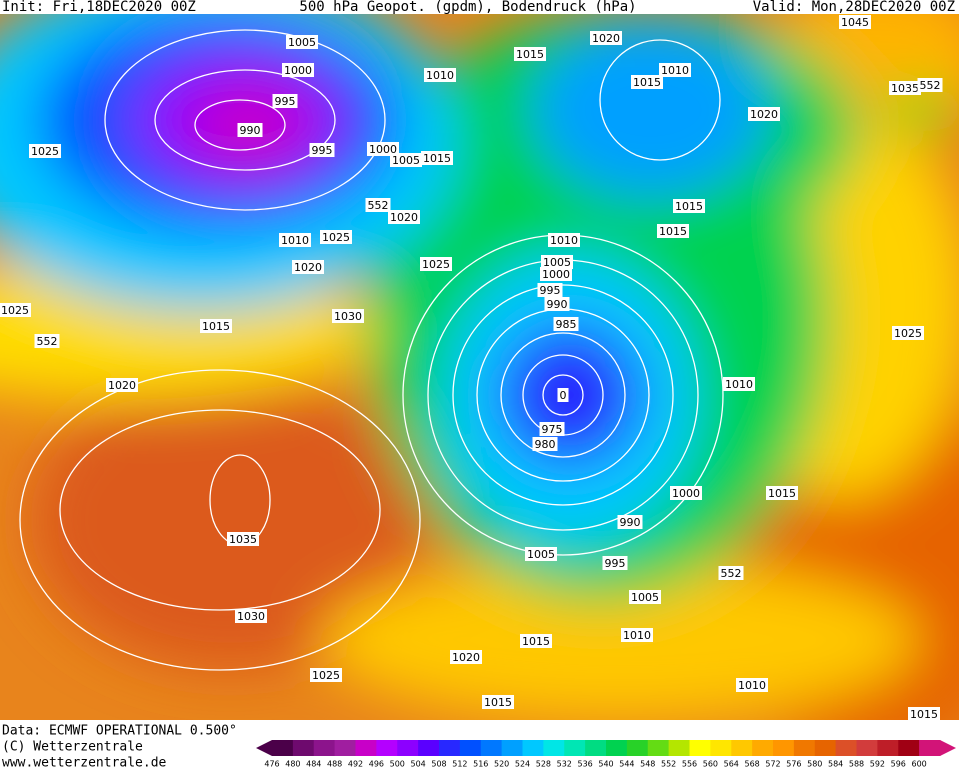 Image resolution: width=959 pixels, height=770 pixels. I want to click on legend-label: 584, so click(835, 764).